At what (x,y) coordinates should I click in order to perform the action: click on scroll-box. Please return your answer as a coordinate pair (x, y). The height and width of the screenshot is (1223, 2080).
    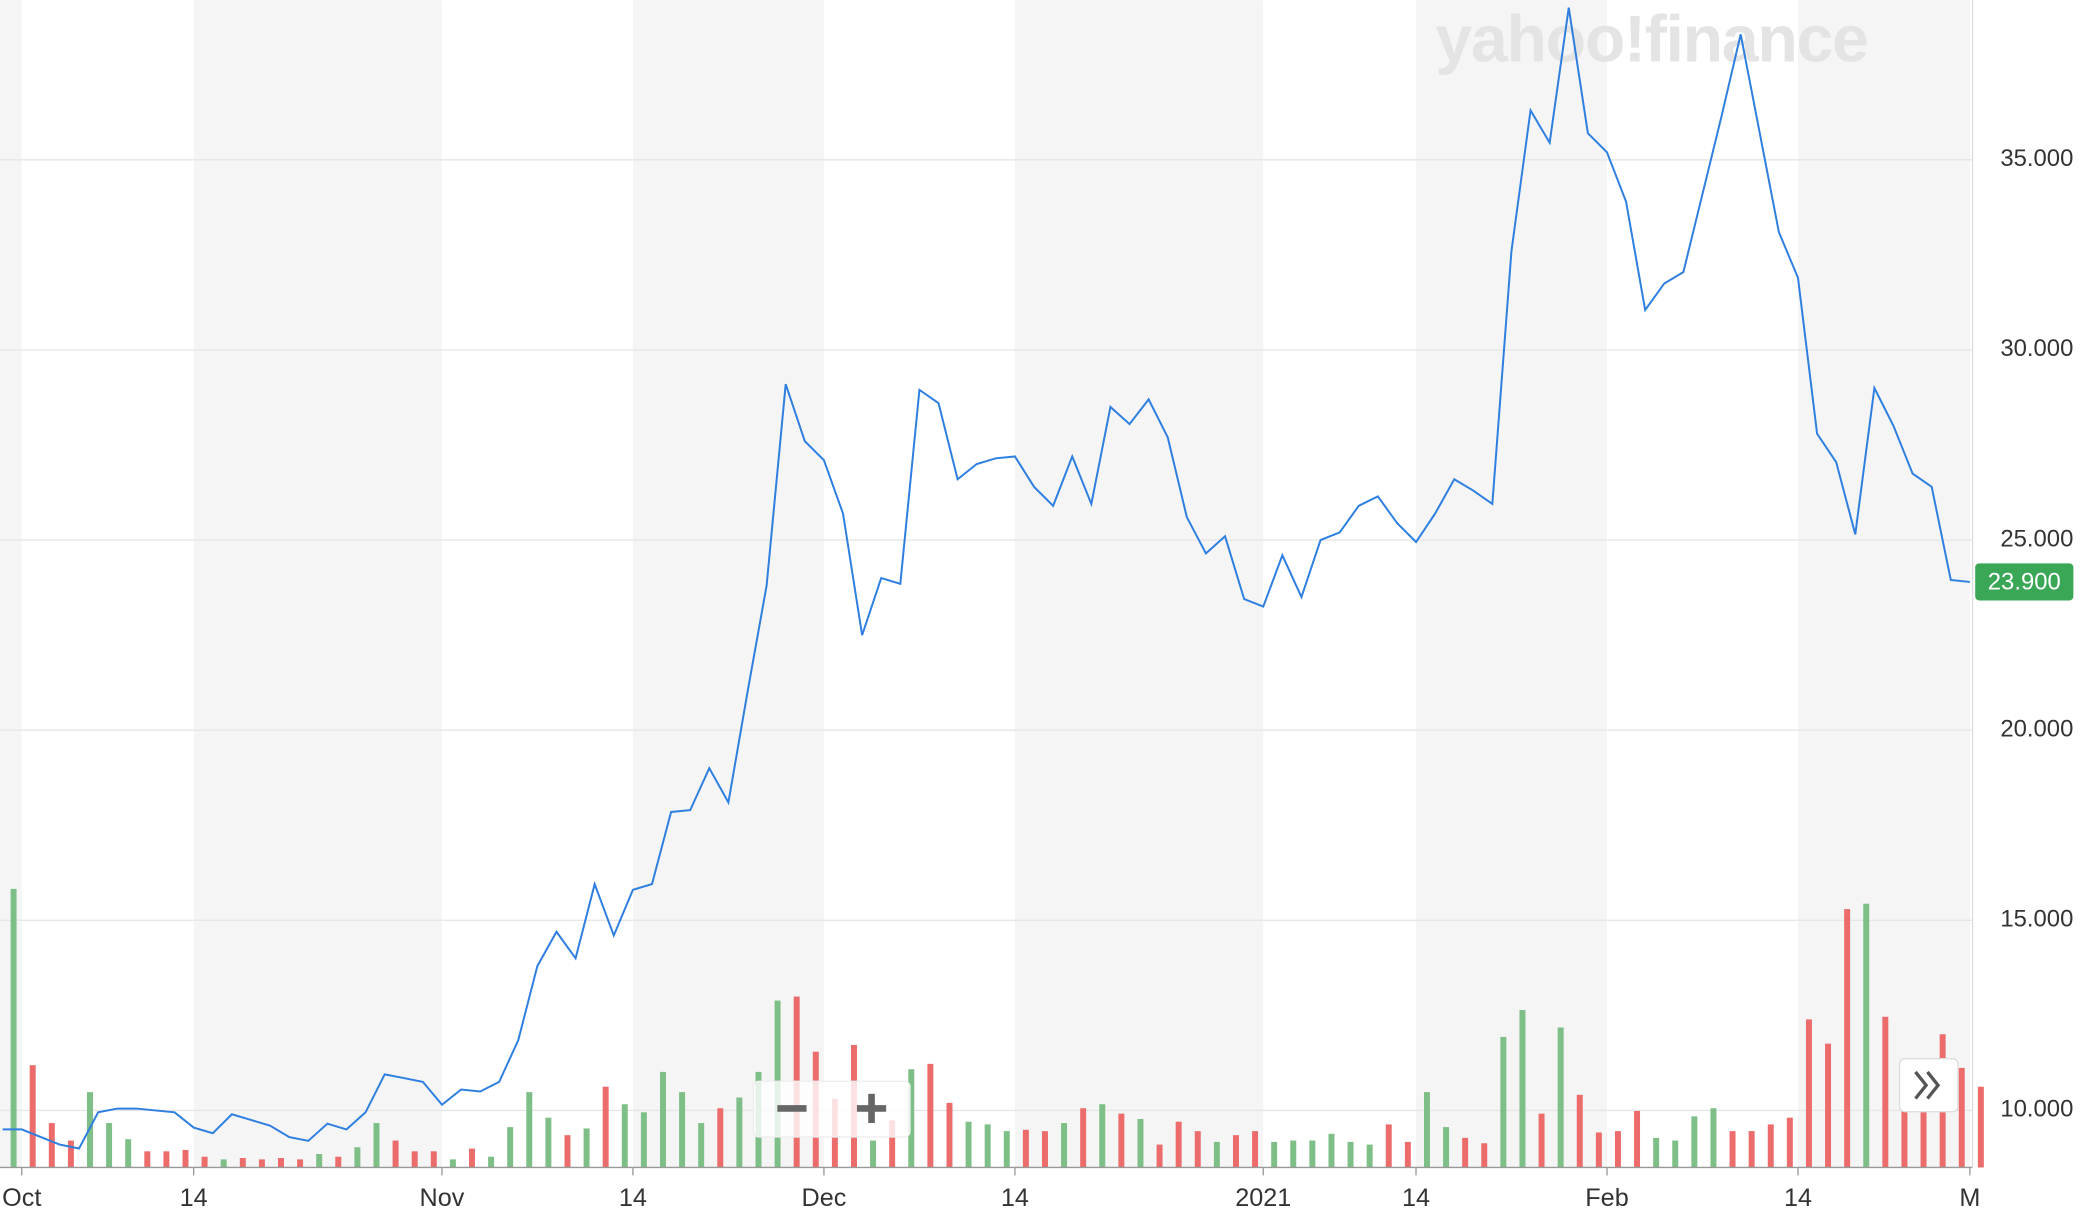
    Looking at the image, I should click on (1928, 1085).